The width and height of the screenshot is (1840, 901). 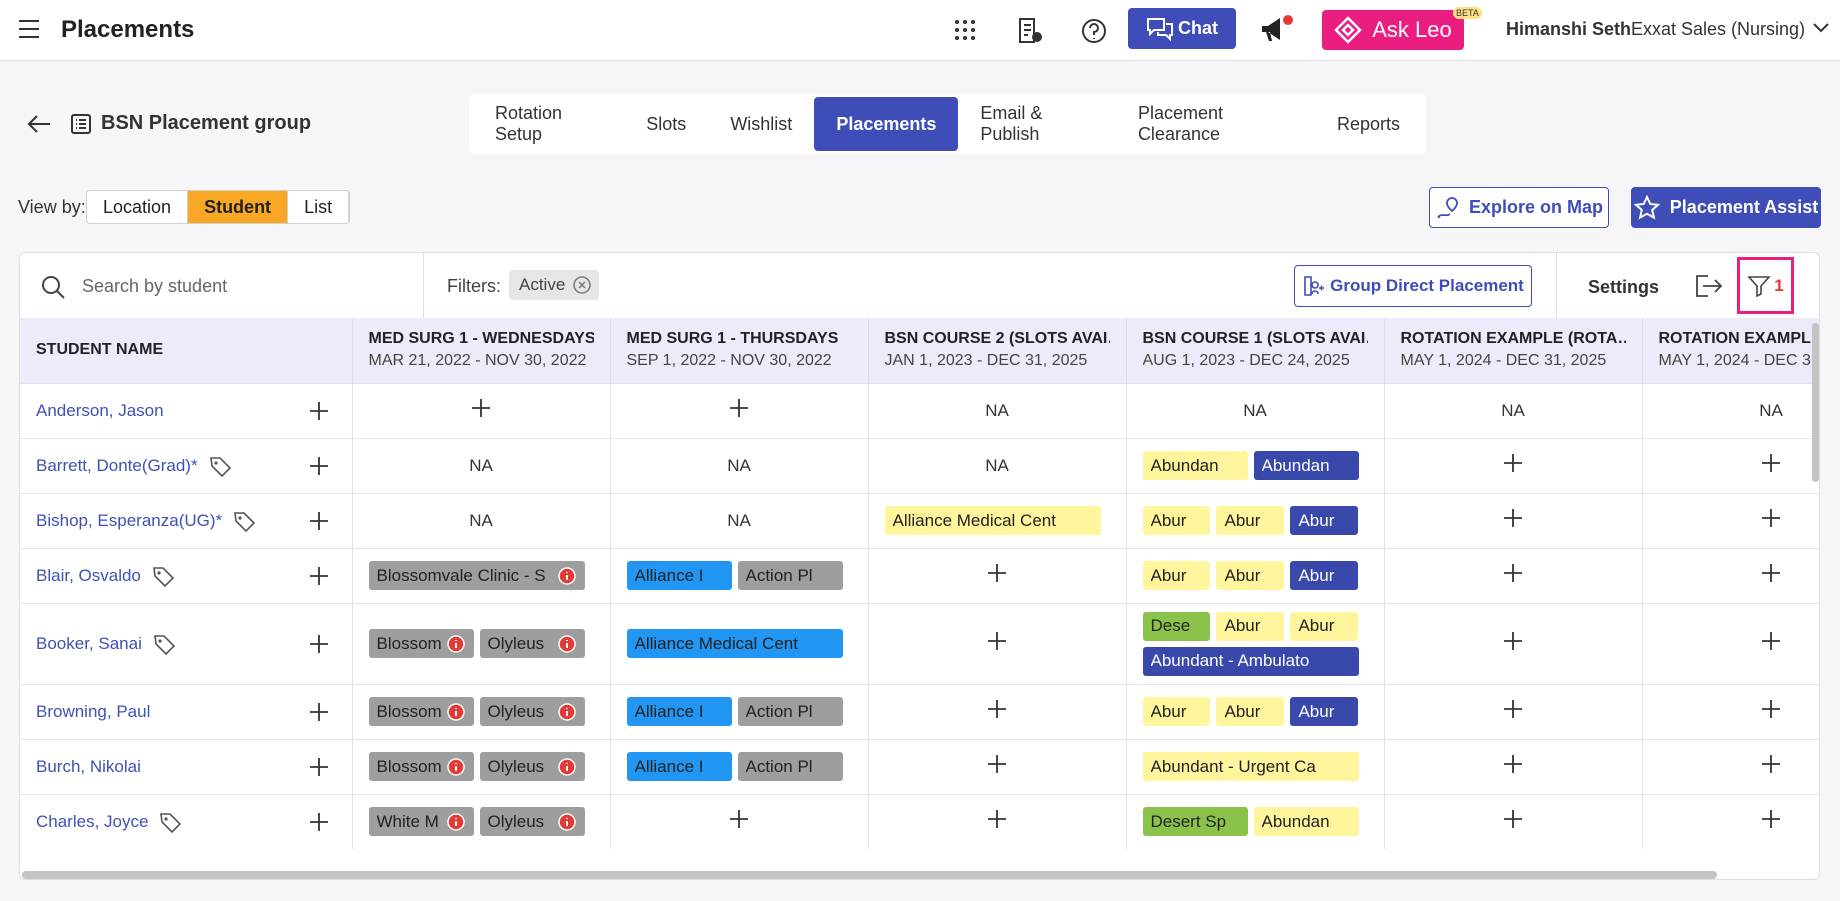 I want to click on view-option: Student, so click(x=238, y=207).